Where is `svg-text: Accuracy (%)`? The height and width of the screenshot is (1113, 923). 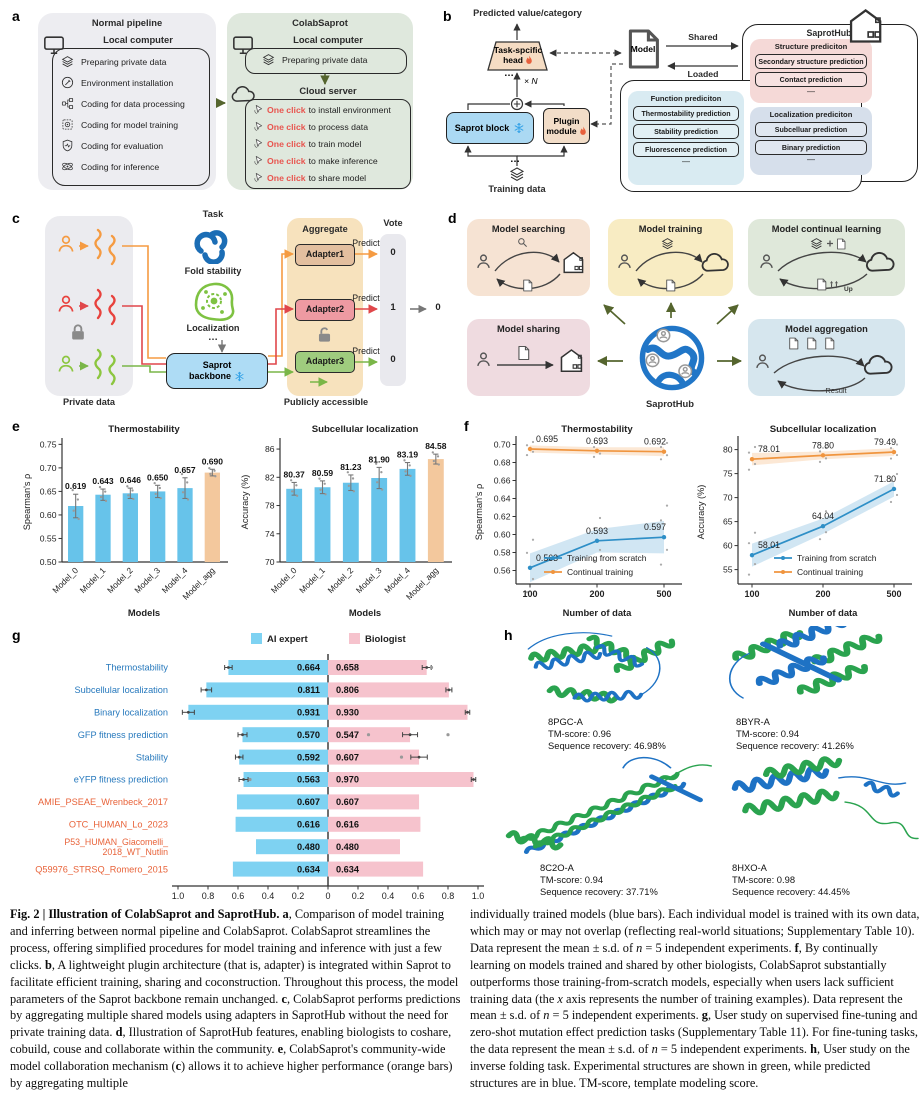
svg-text: Accuracy (%) is located at coordinates (701, 512).